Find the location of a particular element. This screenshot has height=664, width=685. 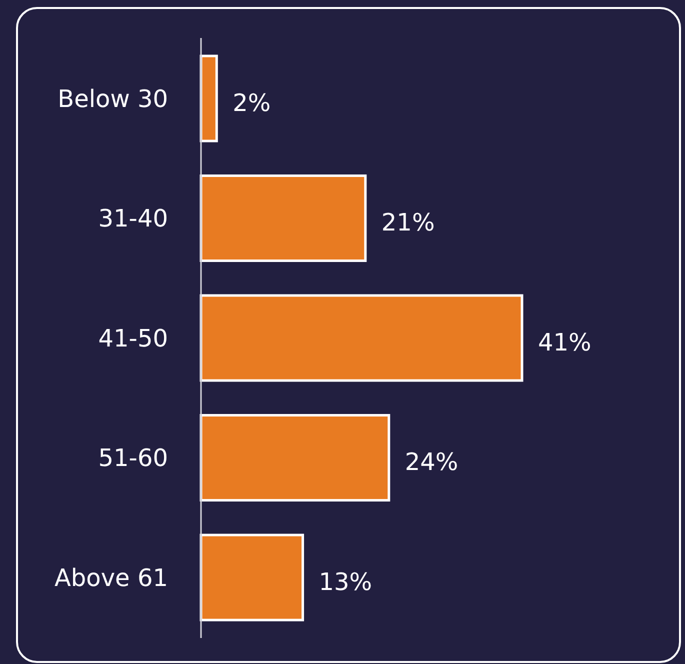

data-label: 21% is located at coordinates (408, 222).